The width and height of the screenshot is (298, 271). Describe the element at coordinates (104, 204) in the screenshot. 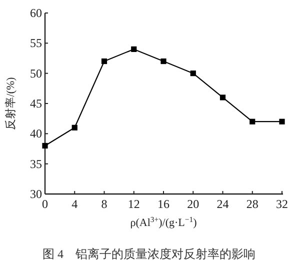

I see `xtick: 8` at that location.